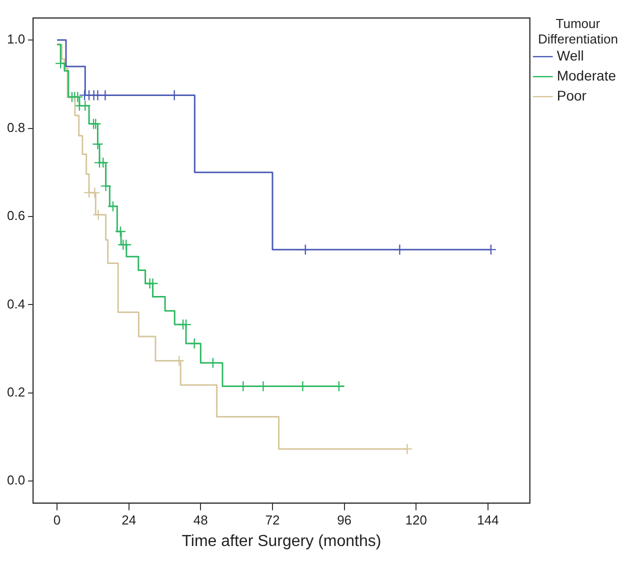  Describe the element at coordinates (16, 480) in the screenshot. I see `y-tick-label: 0.0` at that location.